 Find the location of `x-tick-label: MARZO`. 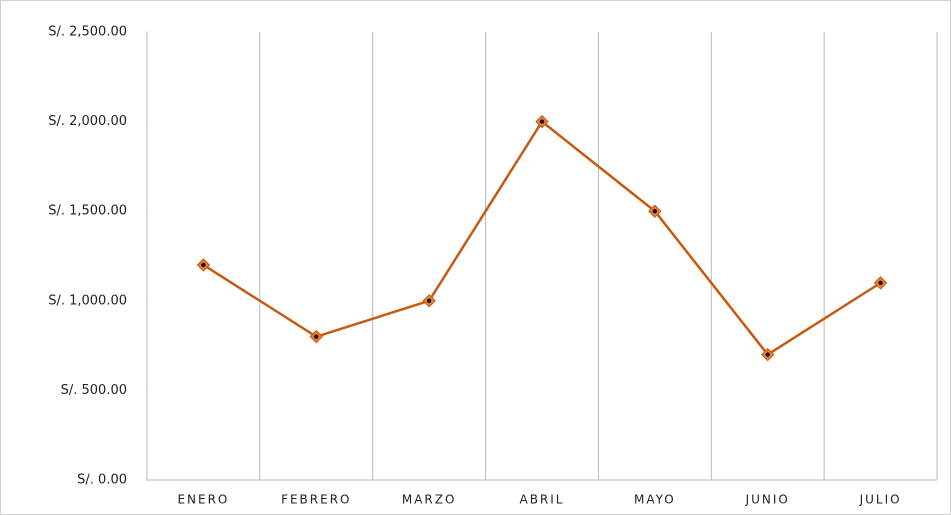

x-tick-label: MARZO is located at coordinates (429, 500).